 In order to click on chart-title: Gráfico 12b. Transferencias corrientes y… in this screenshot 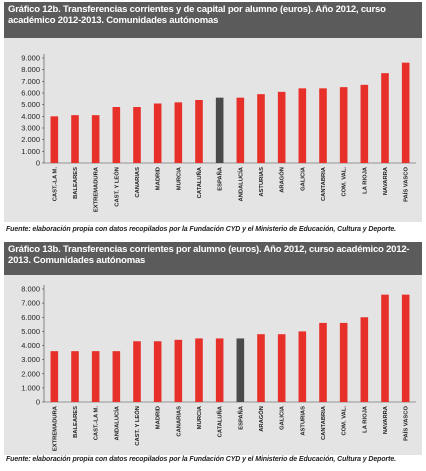, I will do `click(213, 20)`.